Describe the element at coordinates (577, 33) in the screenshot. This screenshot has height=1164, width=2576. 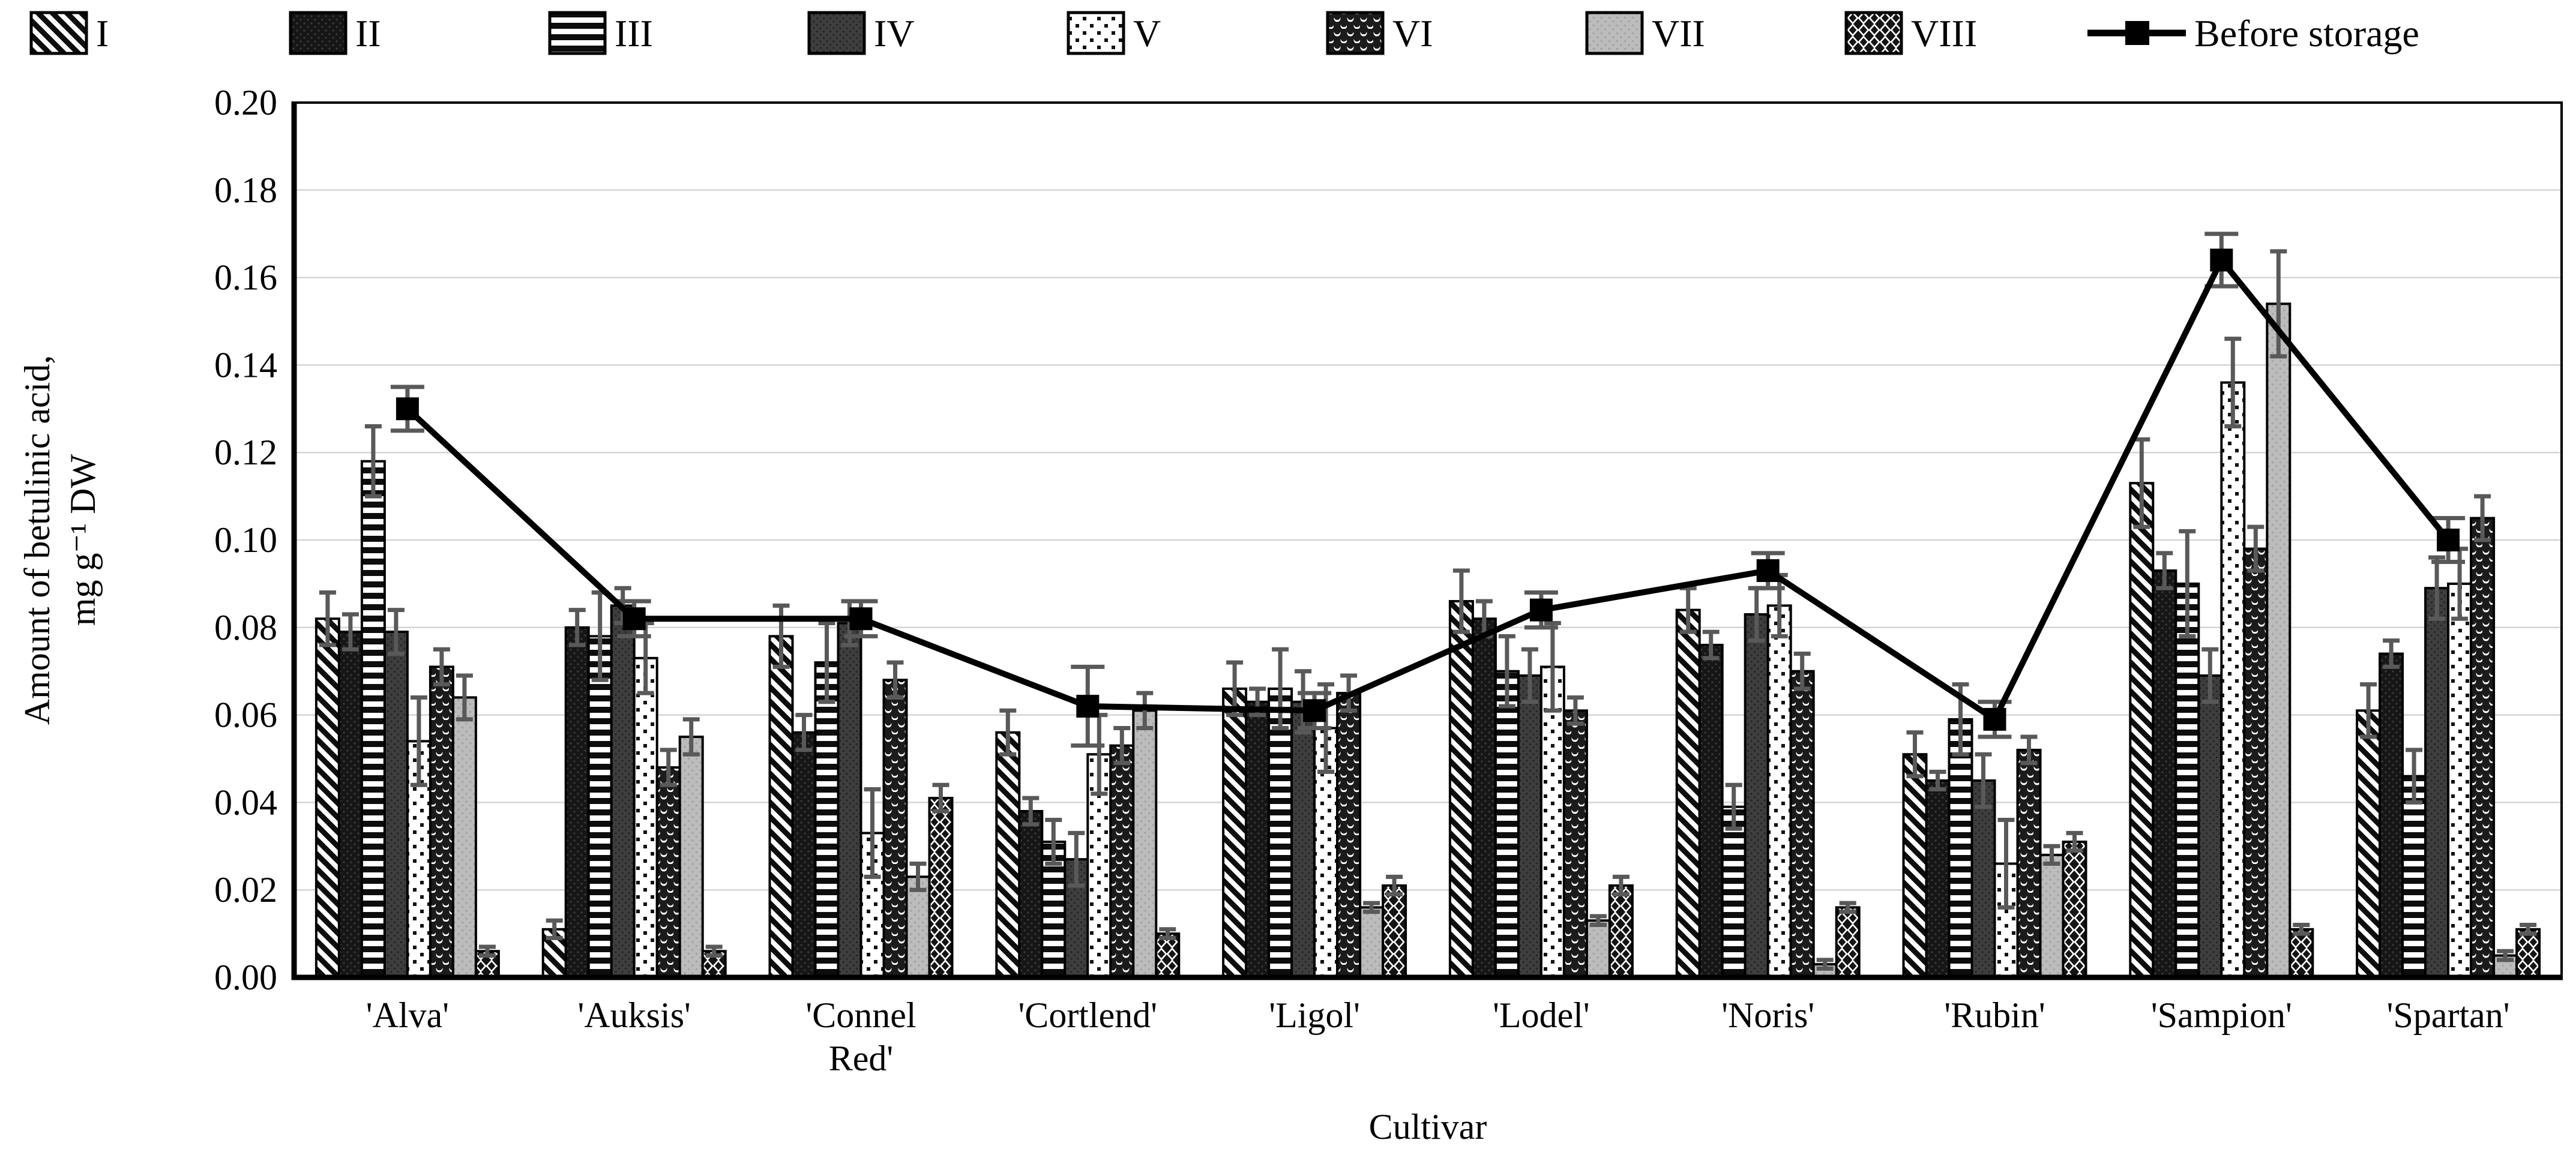
I see `legend-swatch-III` at that location.